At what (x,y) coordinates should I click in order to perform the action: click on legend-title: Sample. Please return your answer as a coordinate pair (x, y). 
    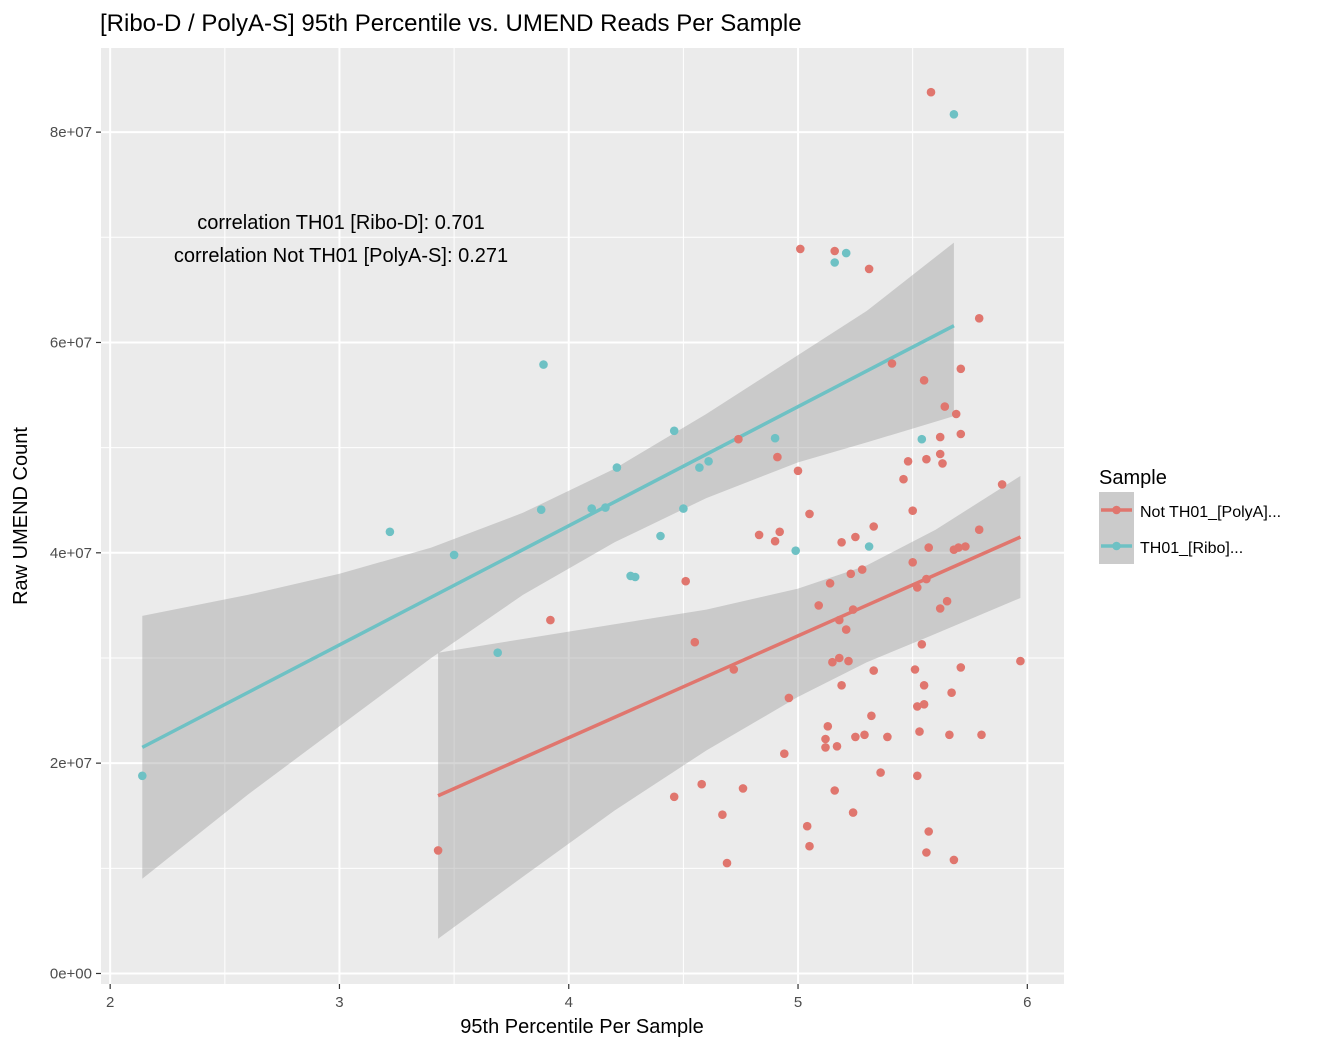
    Looking at the image, I should click on (1133, 478).